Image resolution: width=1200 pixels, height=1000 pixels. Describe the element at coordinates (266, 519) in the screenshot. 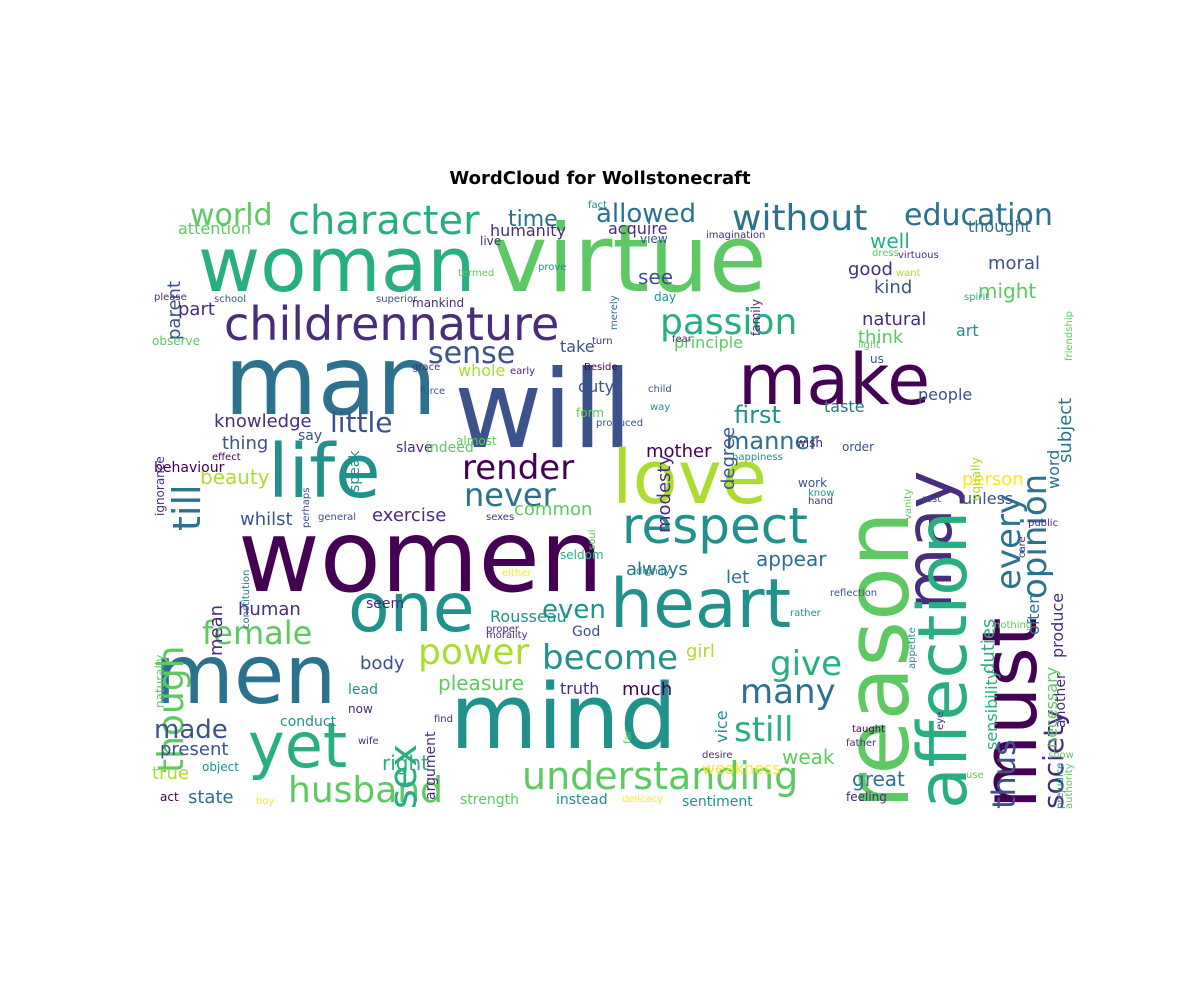

I see `word-whilst: whilst` at that location.